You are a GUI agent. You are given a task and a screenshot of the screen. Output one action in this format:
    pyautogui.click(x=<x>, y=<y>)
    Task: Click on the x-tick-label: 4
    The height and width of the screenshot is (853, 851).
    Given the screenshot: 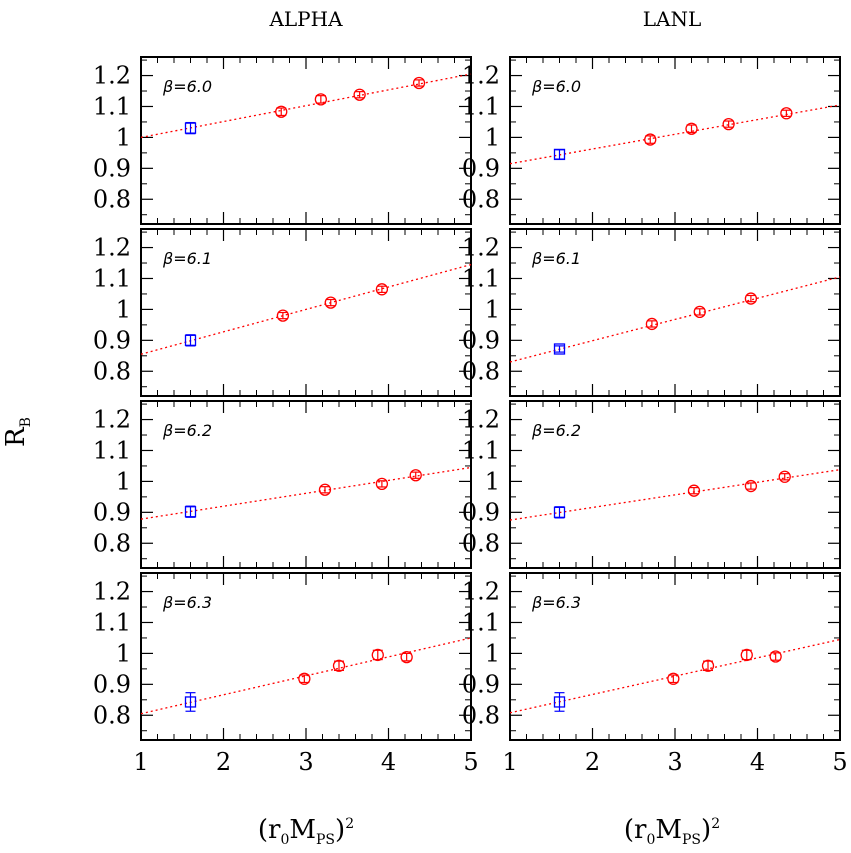 What is the action you would take?
    pyautogui.click(x=388, y=762)
    